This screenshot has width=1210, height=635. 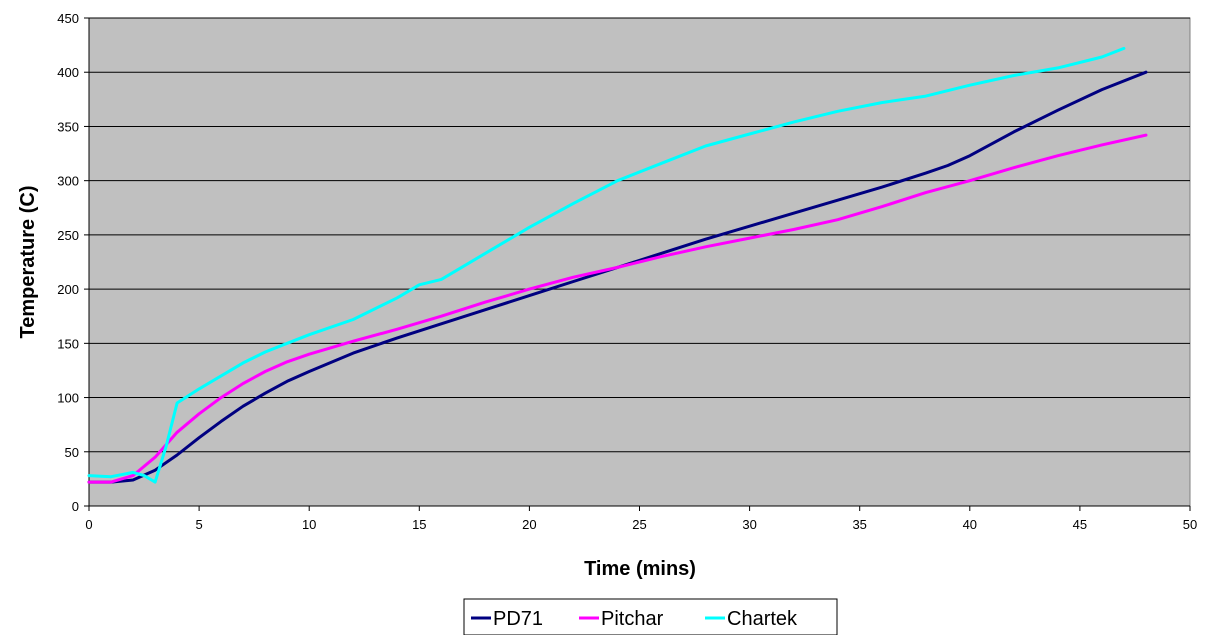 What do you see at coordinates (75, 506) in the screenshot?
I see `y-tick-label: 0` at bounding box center [75, 506].